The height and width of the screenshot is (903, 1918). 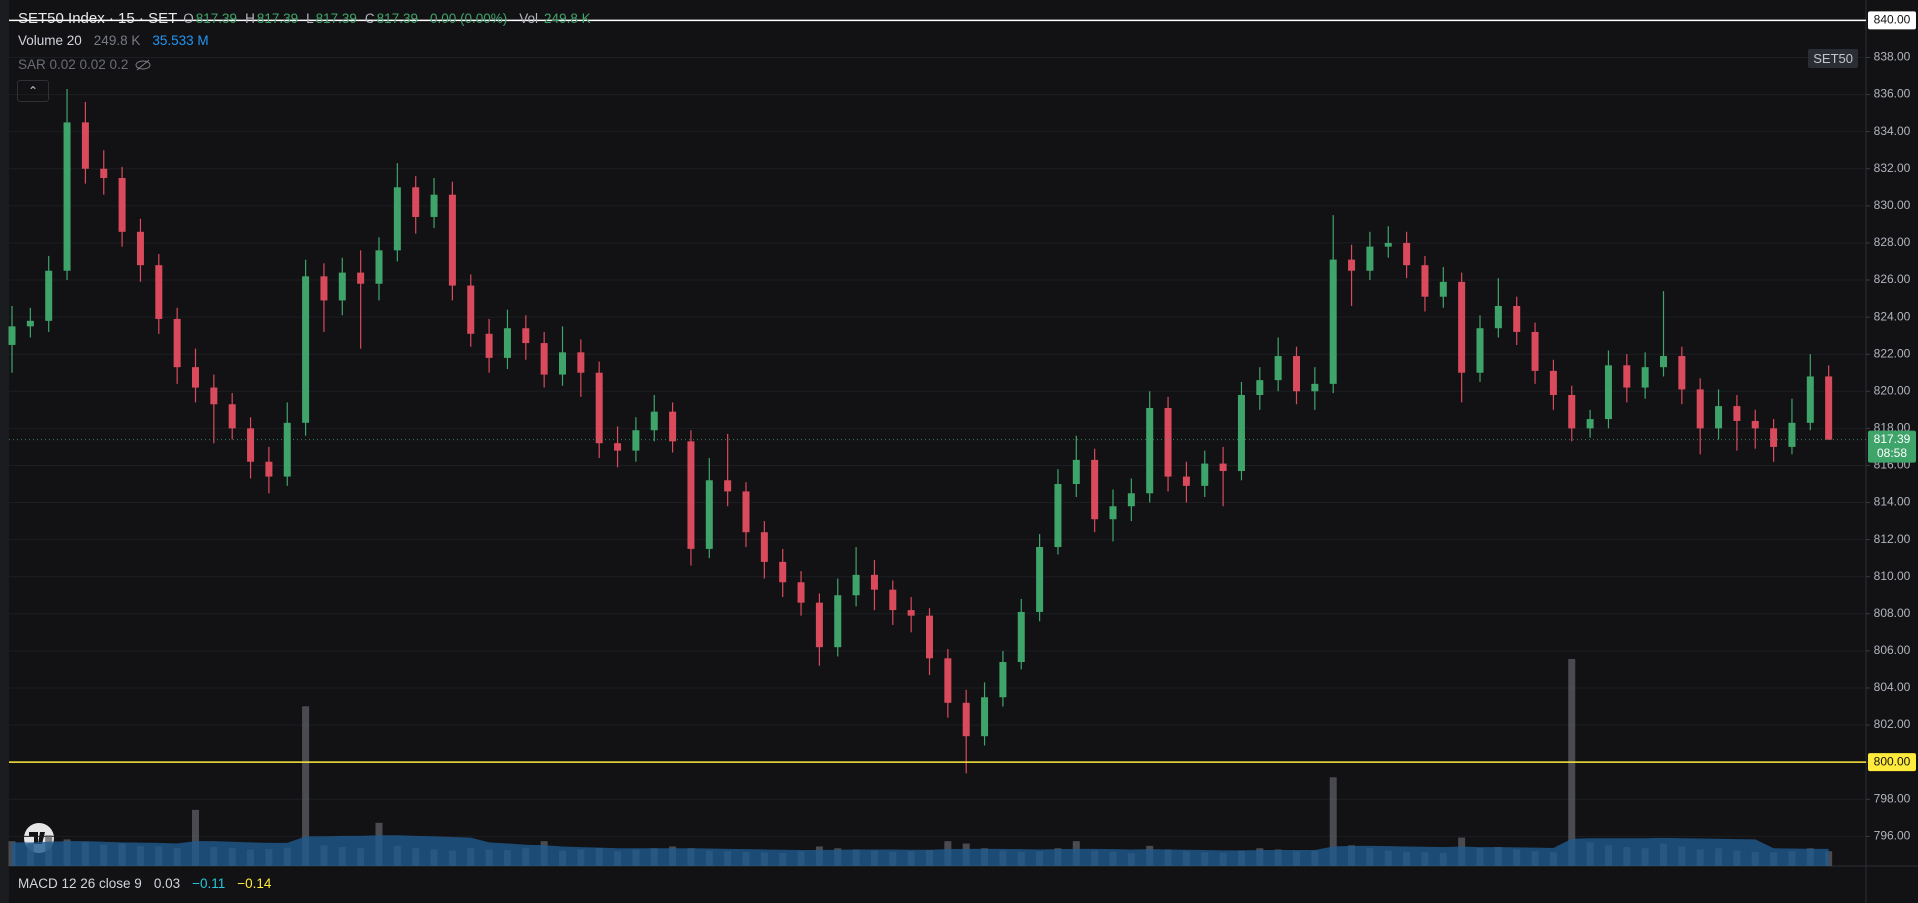 I want to click on y-tick-label: 828.00, so click(x=1892, y=242).